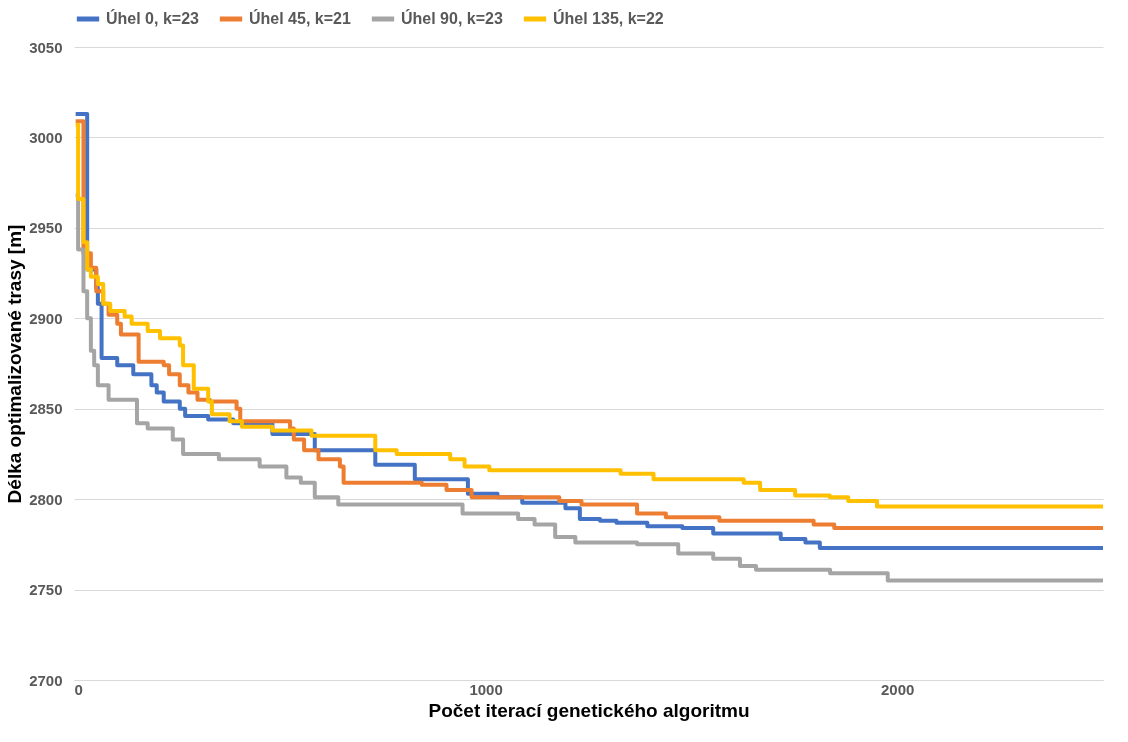 Image resolution: width=1128 pixels, height=742 pixels. Describe the element at coordinates (46, 318) in the screenshot. I see `y-tick-label: 2900` at that location.